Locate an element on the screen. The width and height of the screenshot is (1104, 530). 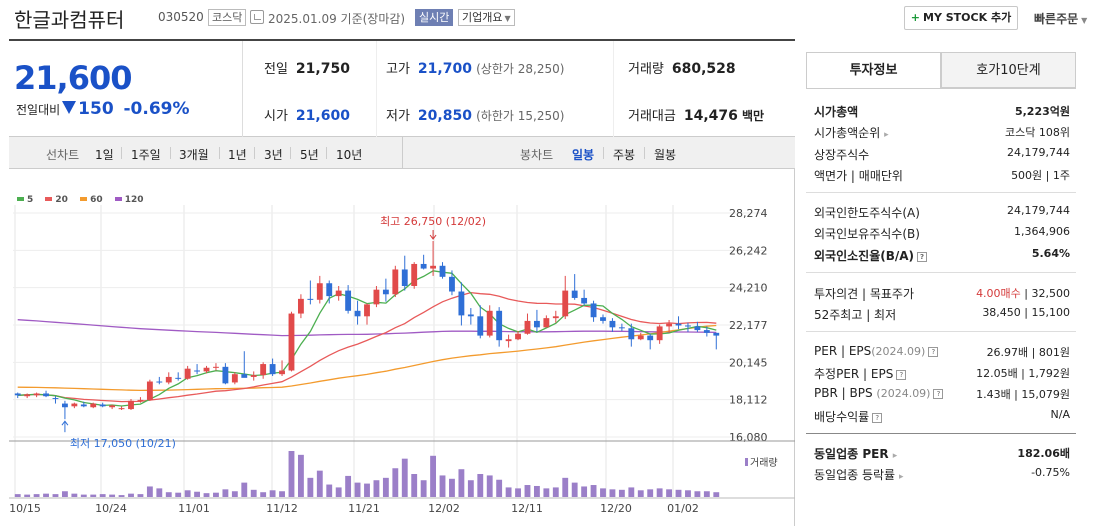
candle-daily: 일봉 is located at coordinates (583, 155).